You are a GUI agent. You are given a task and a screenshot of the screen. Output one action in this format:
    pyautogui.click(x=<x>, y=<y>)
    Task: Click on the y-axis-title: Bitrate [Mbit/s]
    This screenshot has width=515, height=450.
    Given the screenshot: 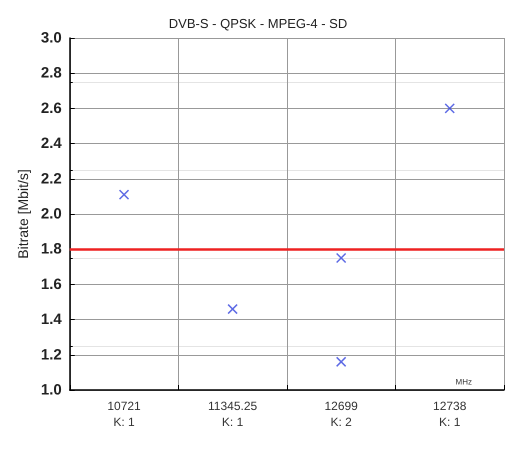 What is the action you would take?
    pyautogui.click(x=23, y=214)
    